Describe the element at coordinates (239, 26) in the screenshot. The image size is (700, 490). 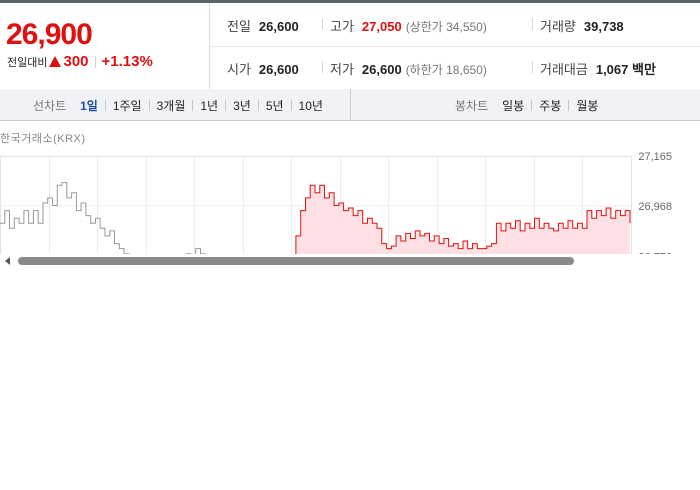
I see `prev-close-label: 전일` at that location.